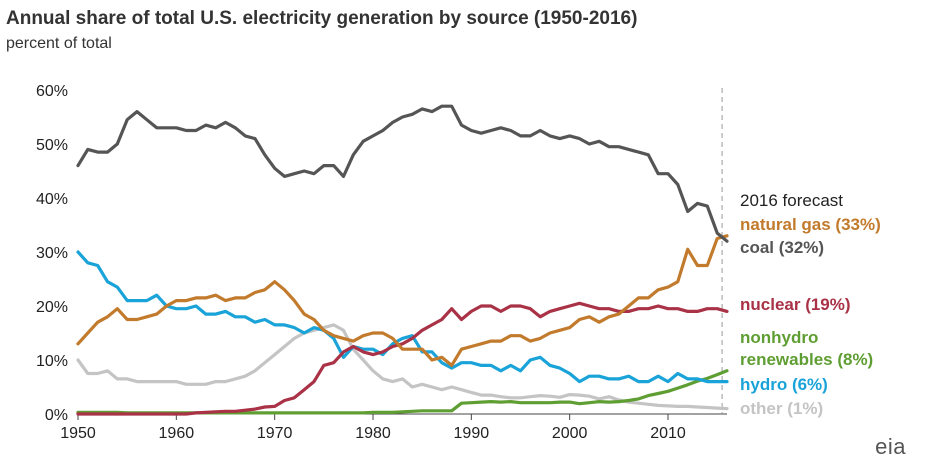 The width and height of the screenshot is (932, 470). I want to click on series-label-nonhydro-renewables: nonhydro, so click(779, 337).